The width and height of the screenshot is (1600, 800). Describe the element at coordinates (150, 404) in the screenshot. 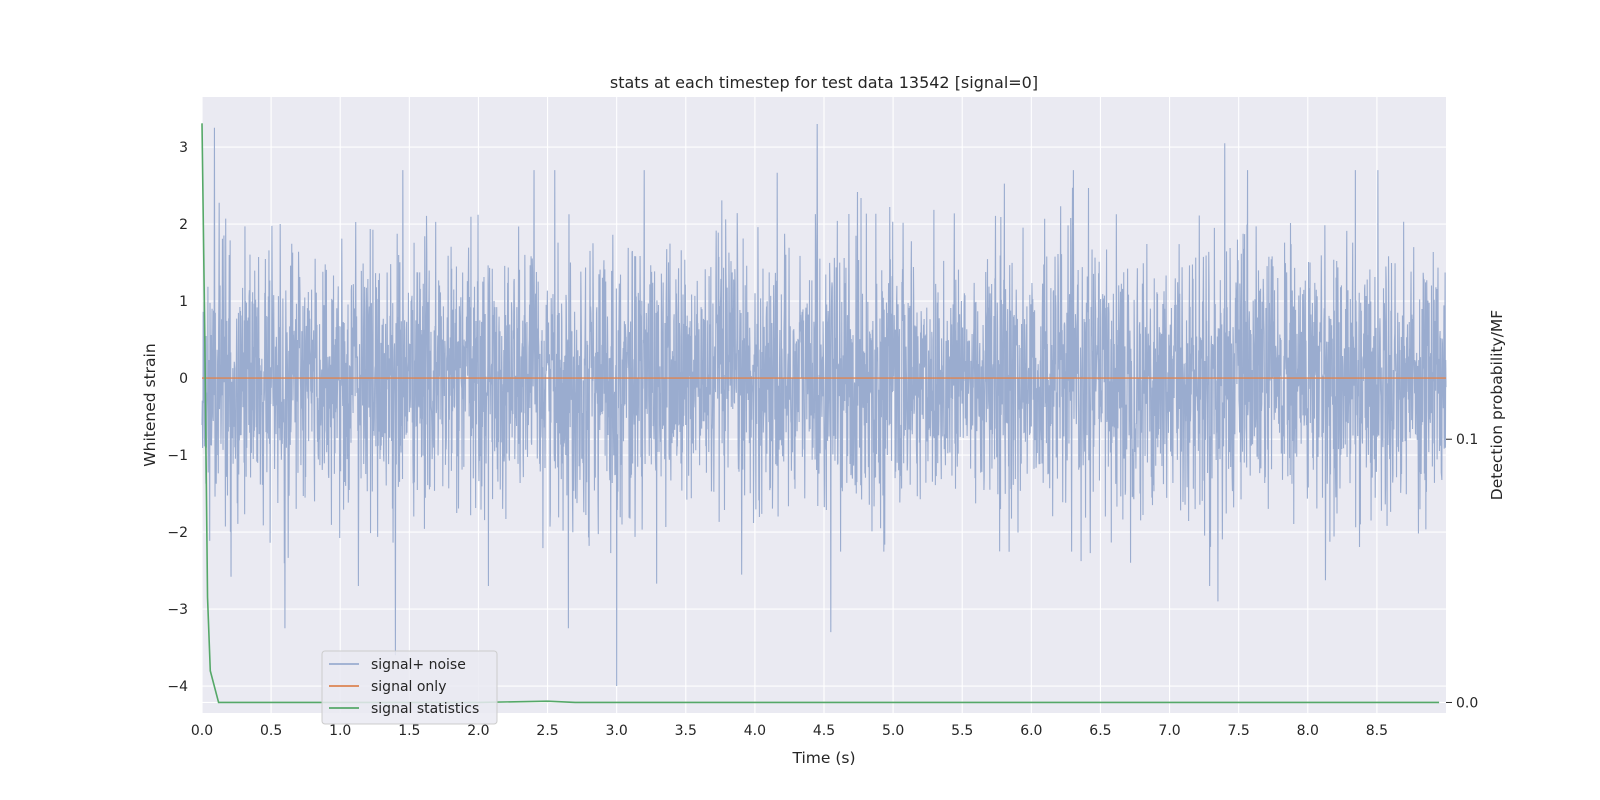

I see `y-axis-title: Whitened strain` at that location.